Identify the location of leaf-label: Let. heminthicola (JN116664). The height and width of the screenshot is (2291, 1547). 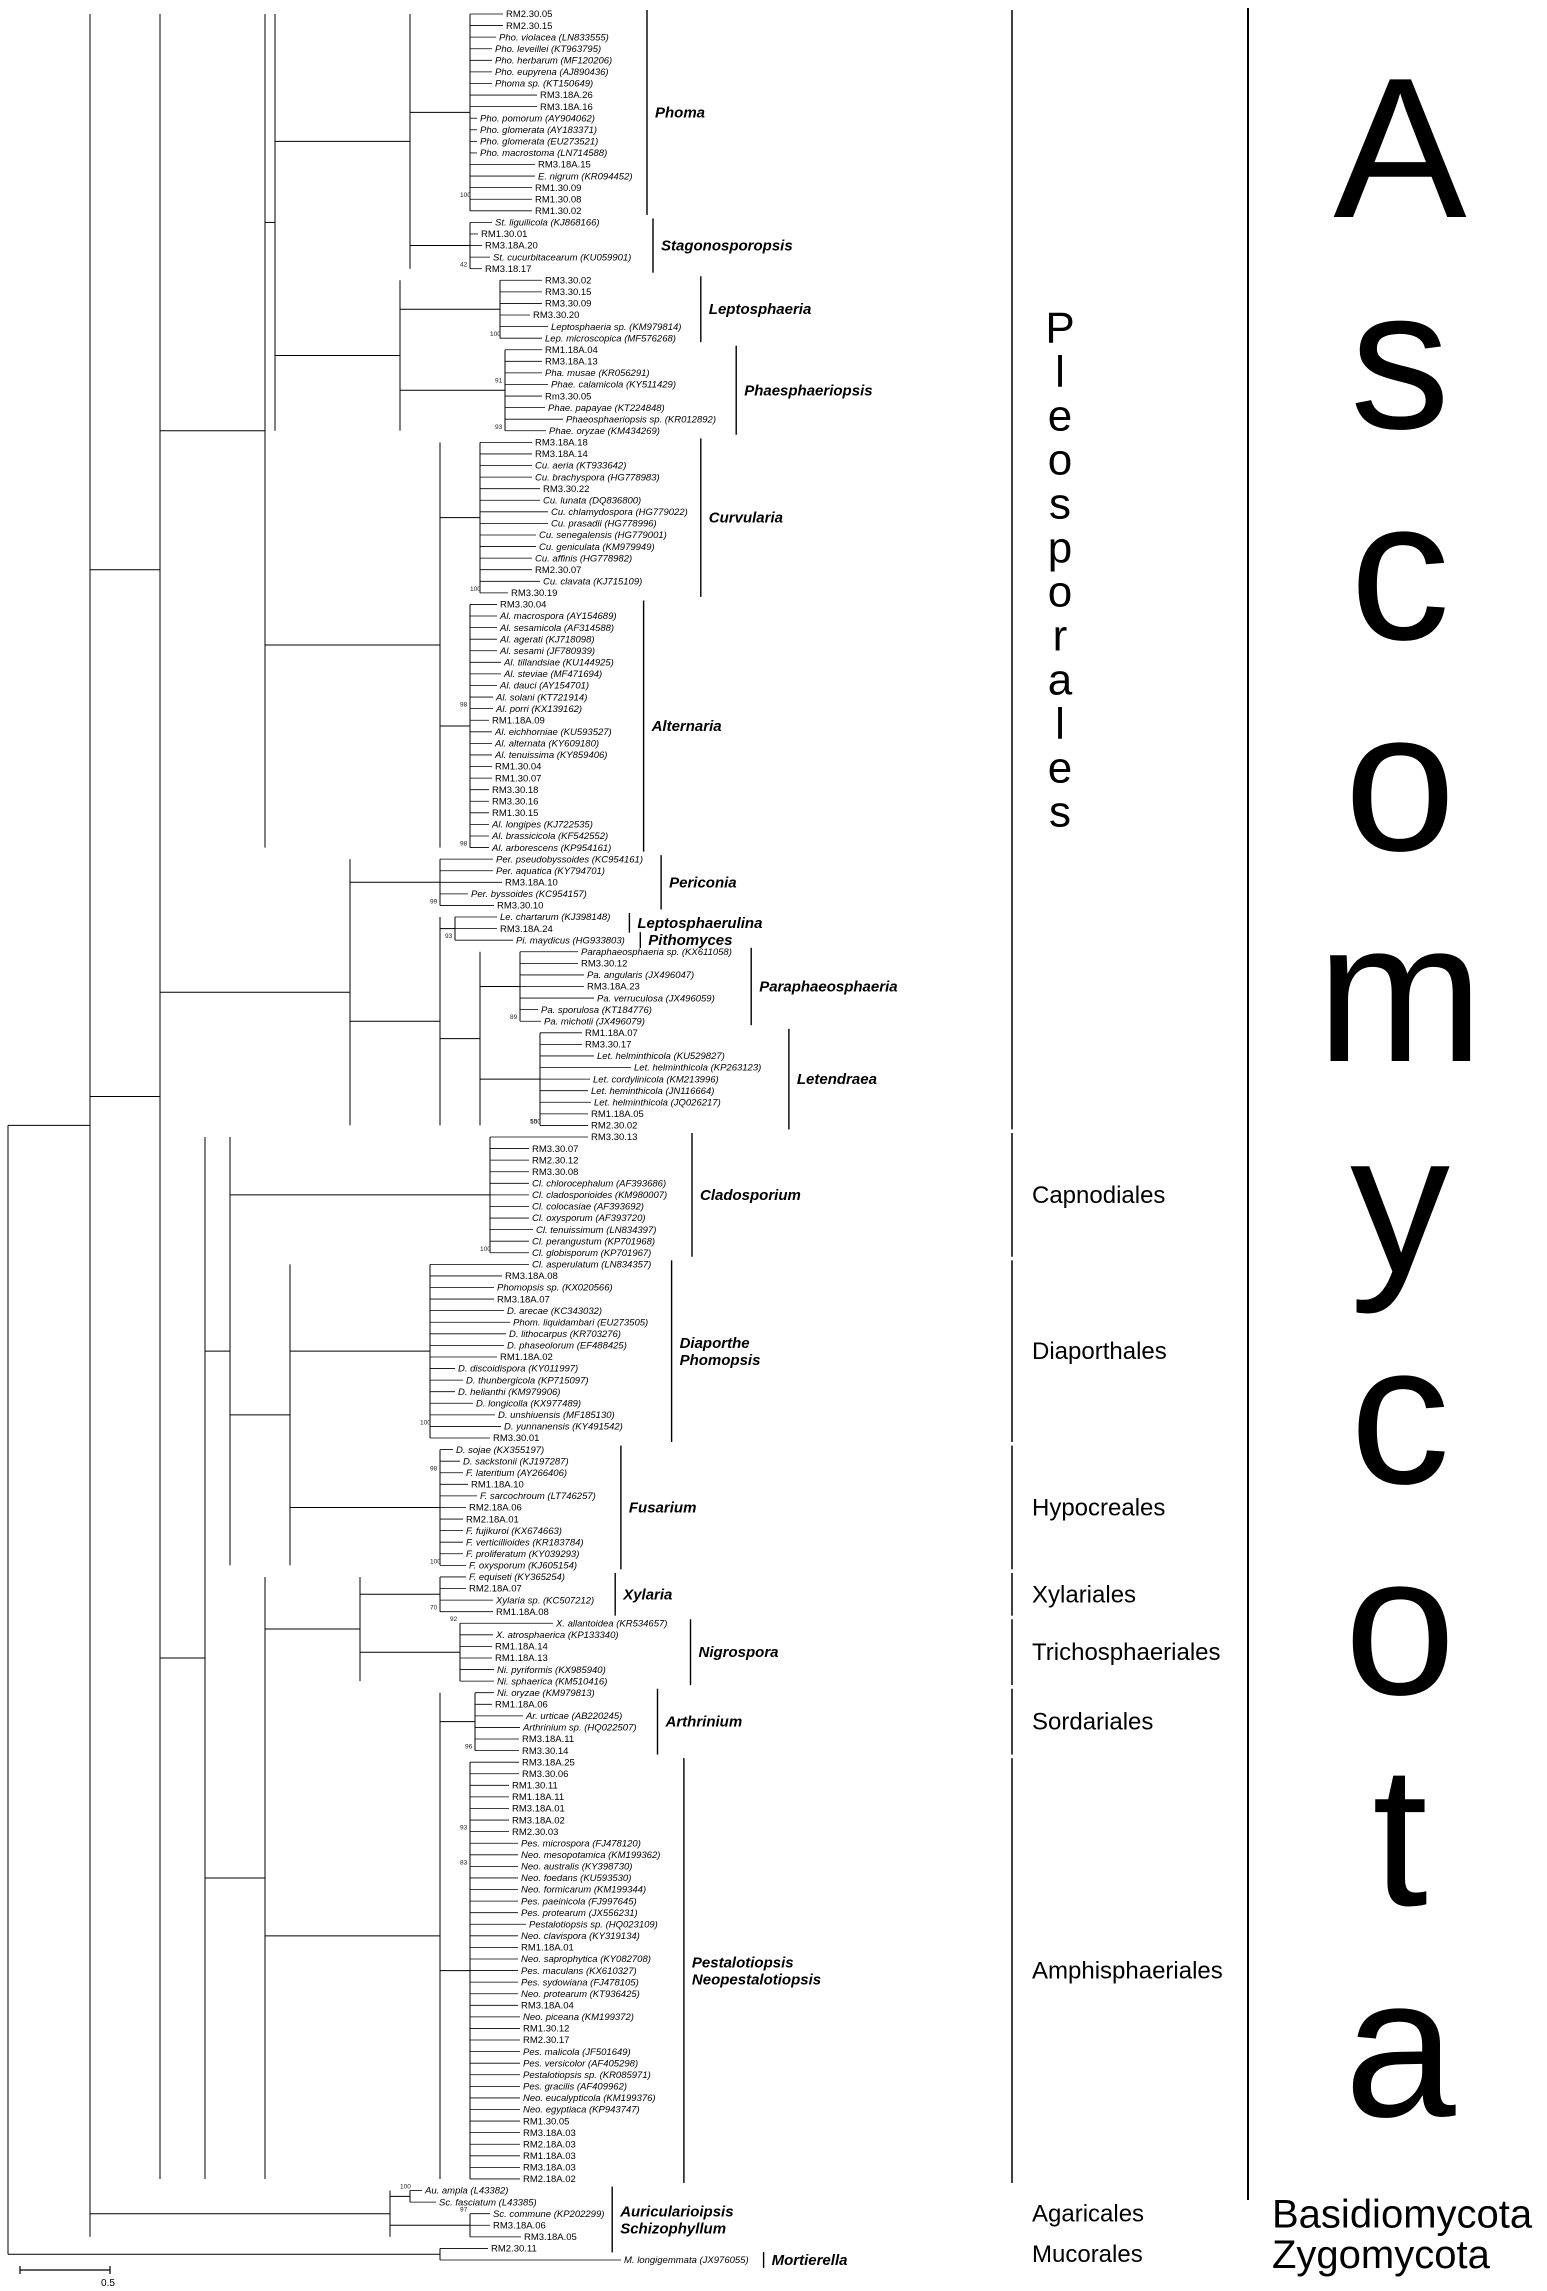
(652, 1091).